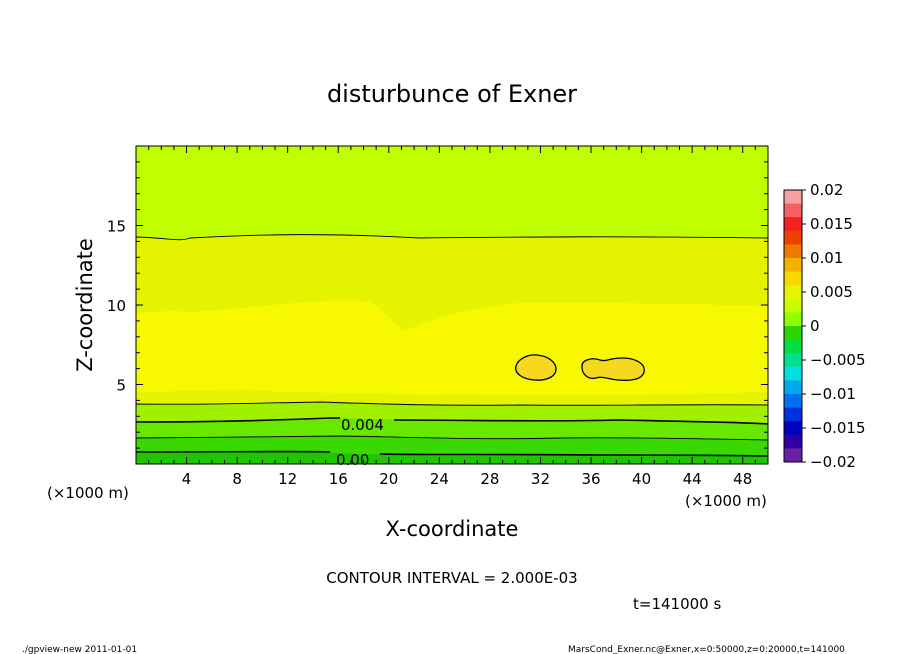 The image size is (904, 654). I want to click on colorbar-tick-label: −0.01, so click(833, 394).